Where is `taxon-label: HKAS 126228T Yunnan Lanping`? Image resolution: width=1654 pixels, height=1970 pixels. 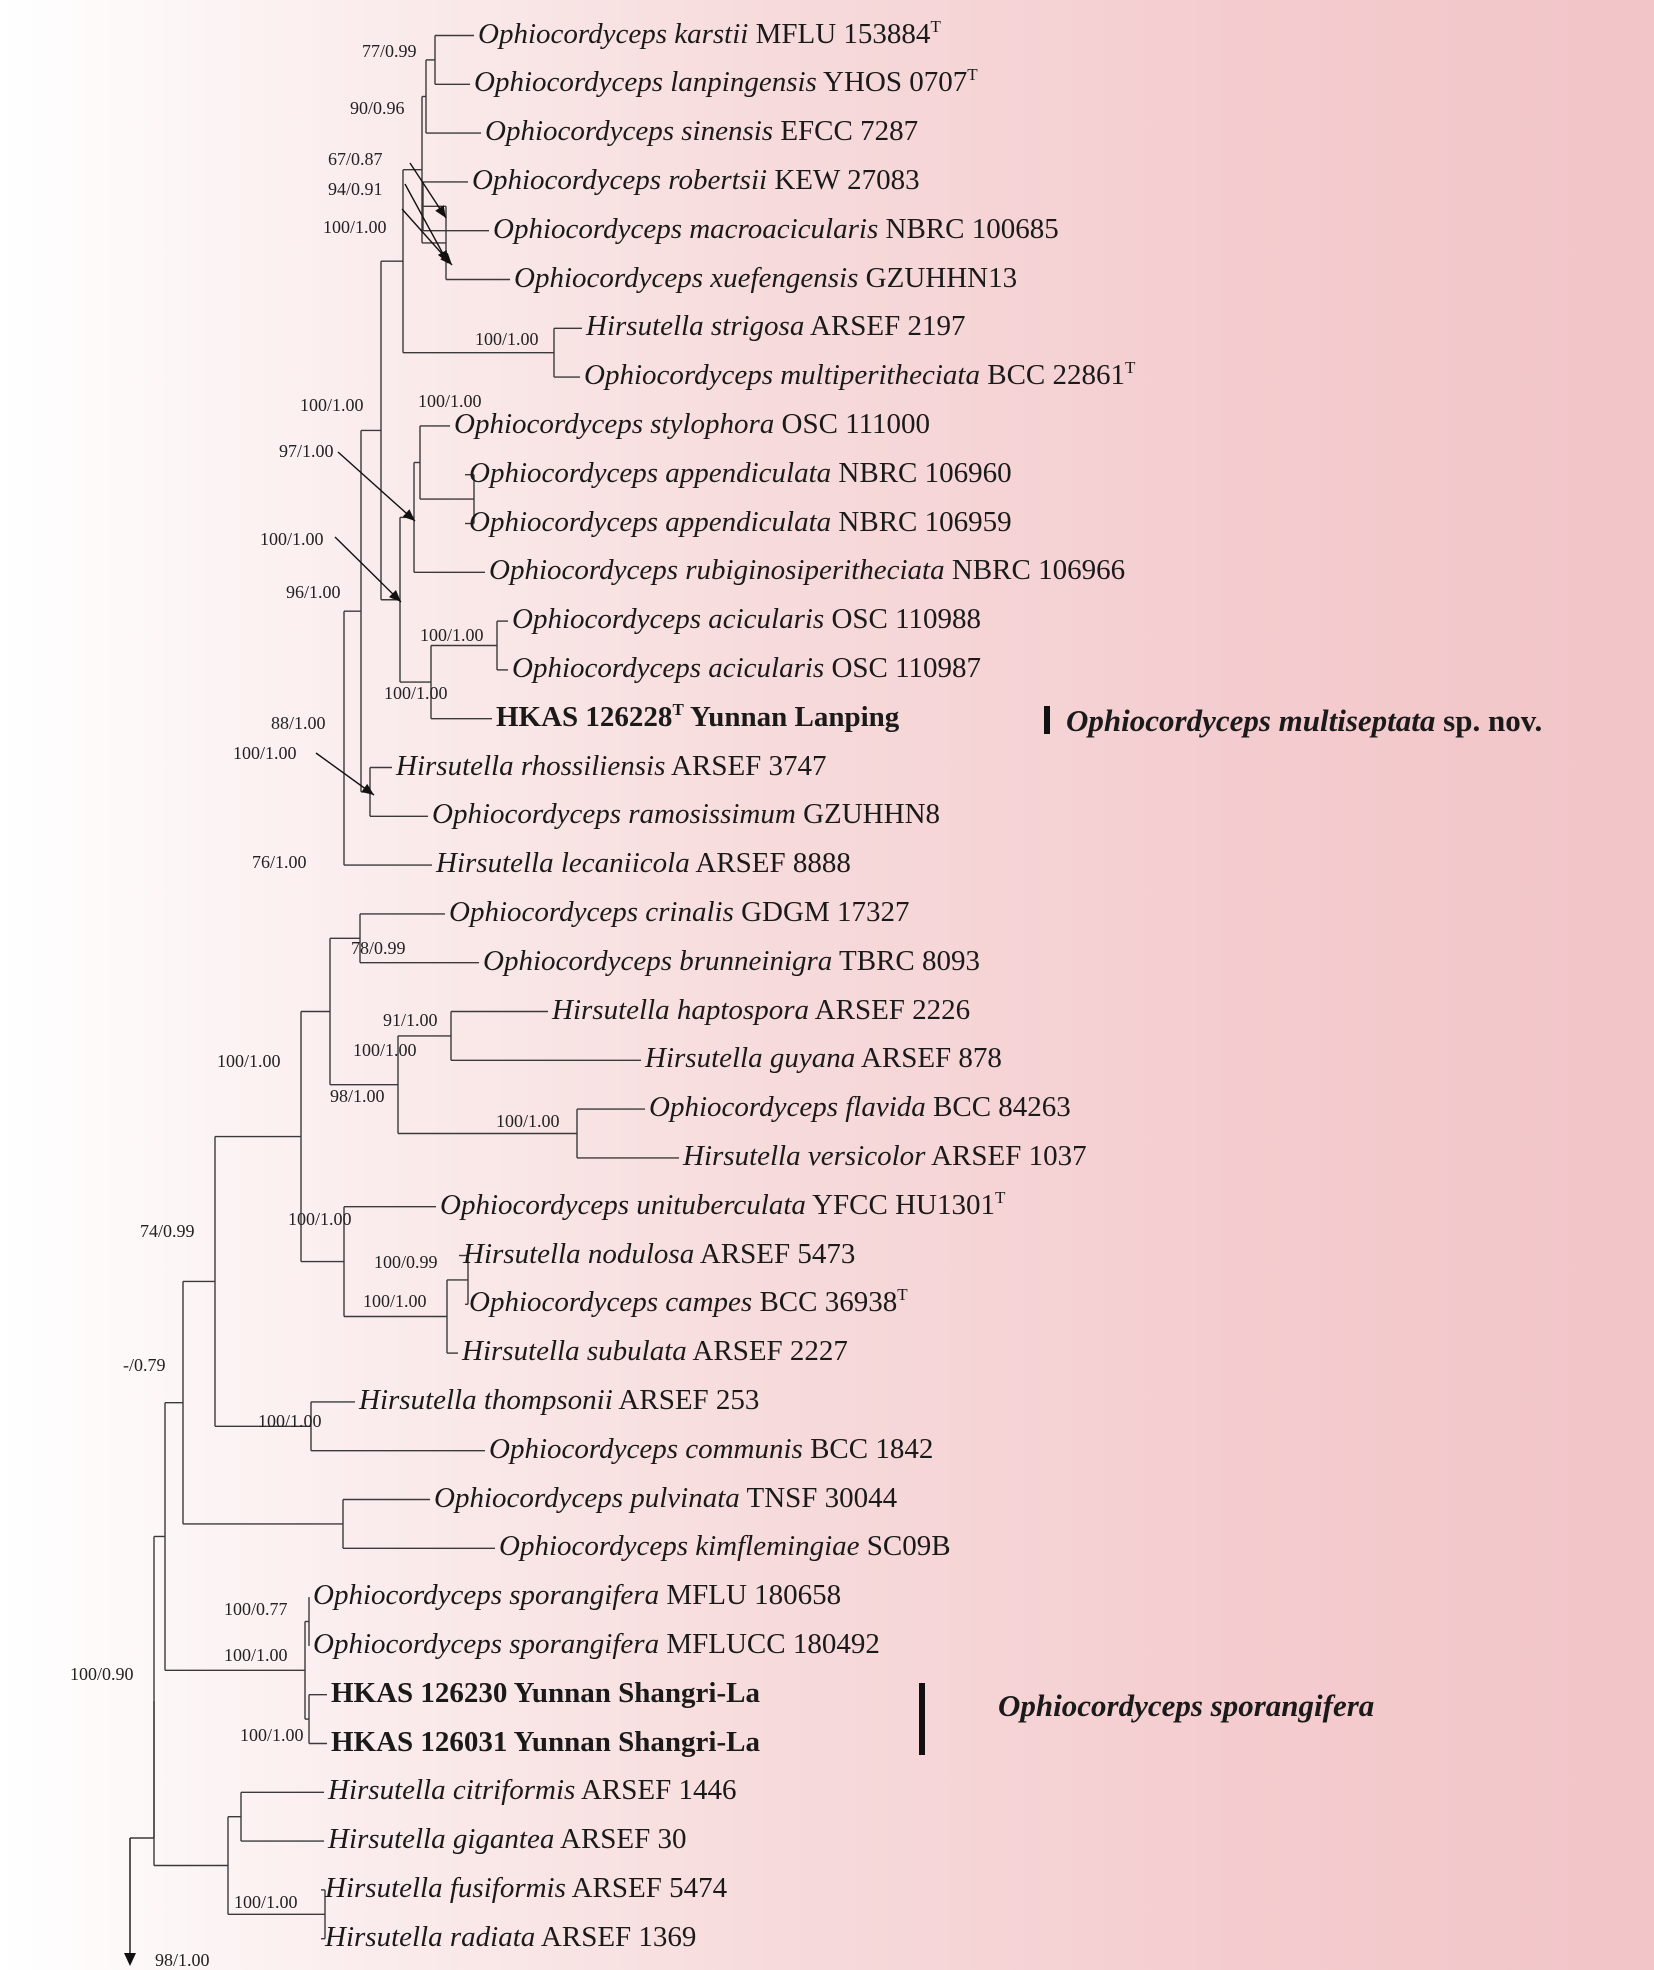 taxon-label: HKAS 126228T Yunnan Lanping is located at coordinates (698, 716).